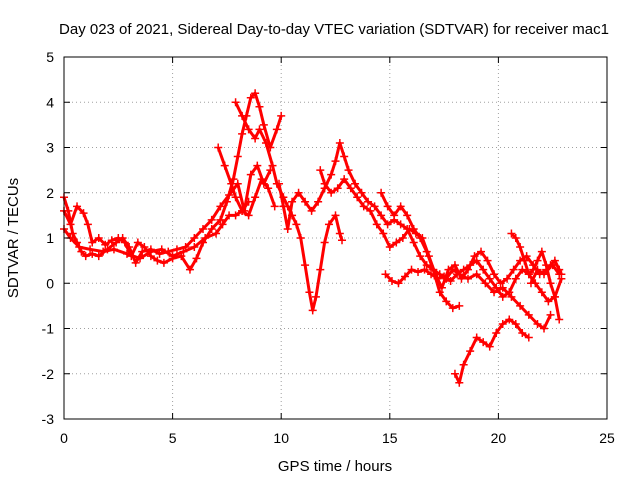  What do you see at coordinates (546, 272) in the screenshot?
I see `series-arc12` at bounding box center [546, 272].